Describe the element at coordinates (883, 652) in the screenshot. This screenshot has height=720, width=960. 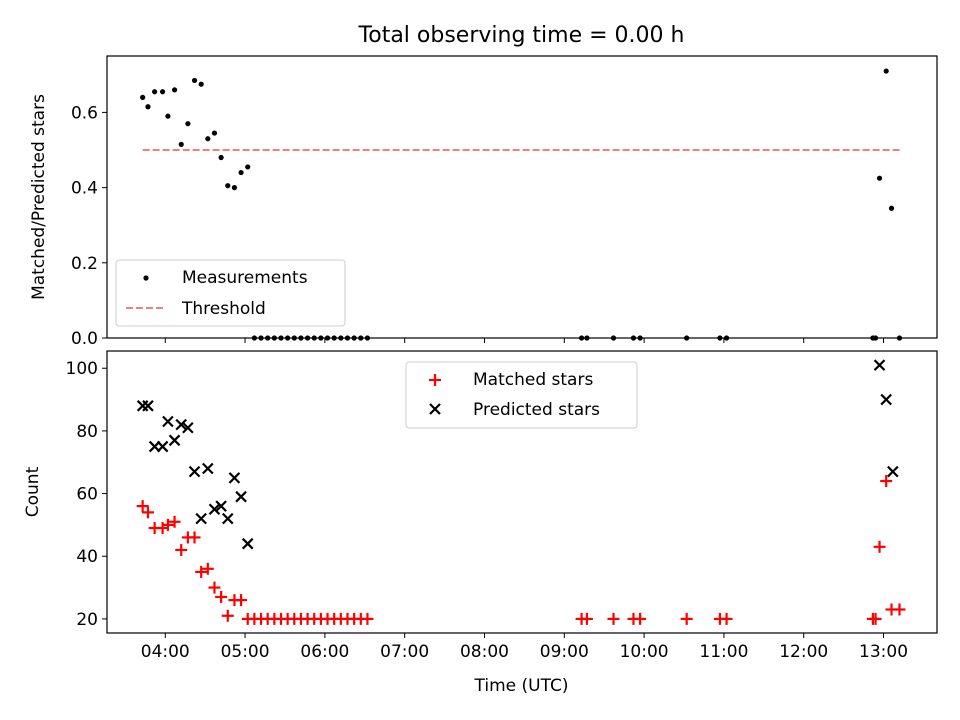
I see `x-tick-label: 13:00` at that location.